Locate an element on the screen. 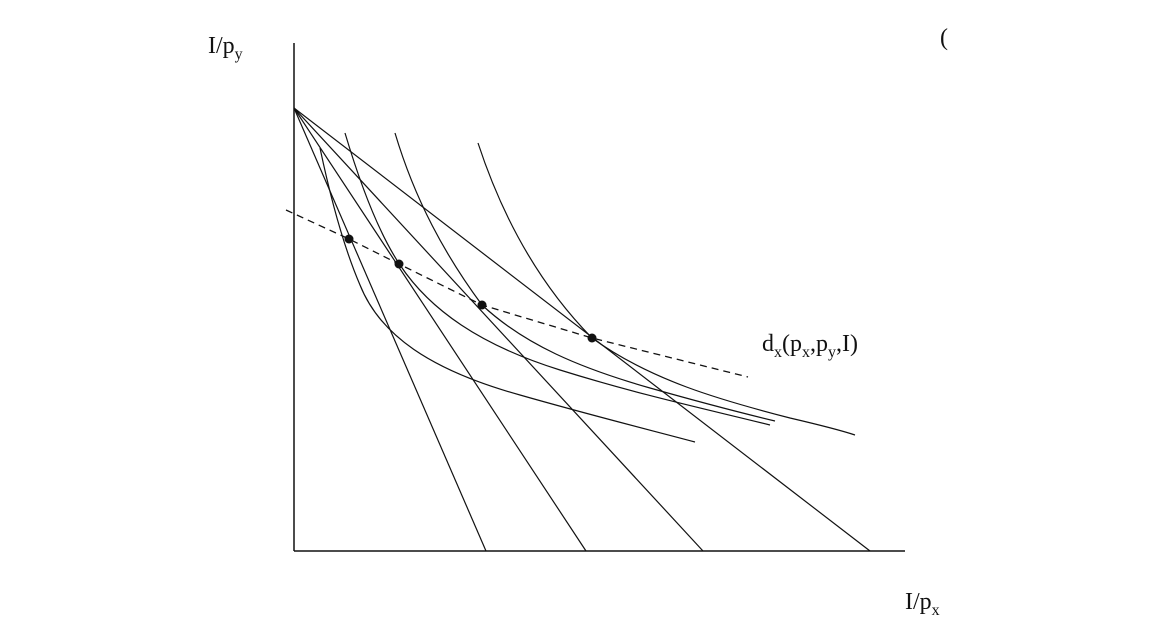  demand-curve is located at coordinates (517, 293).